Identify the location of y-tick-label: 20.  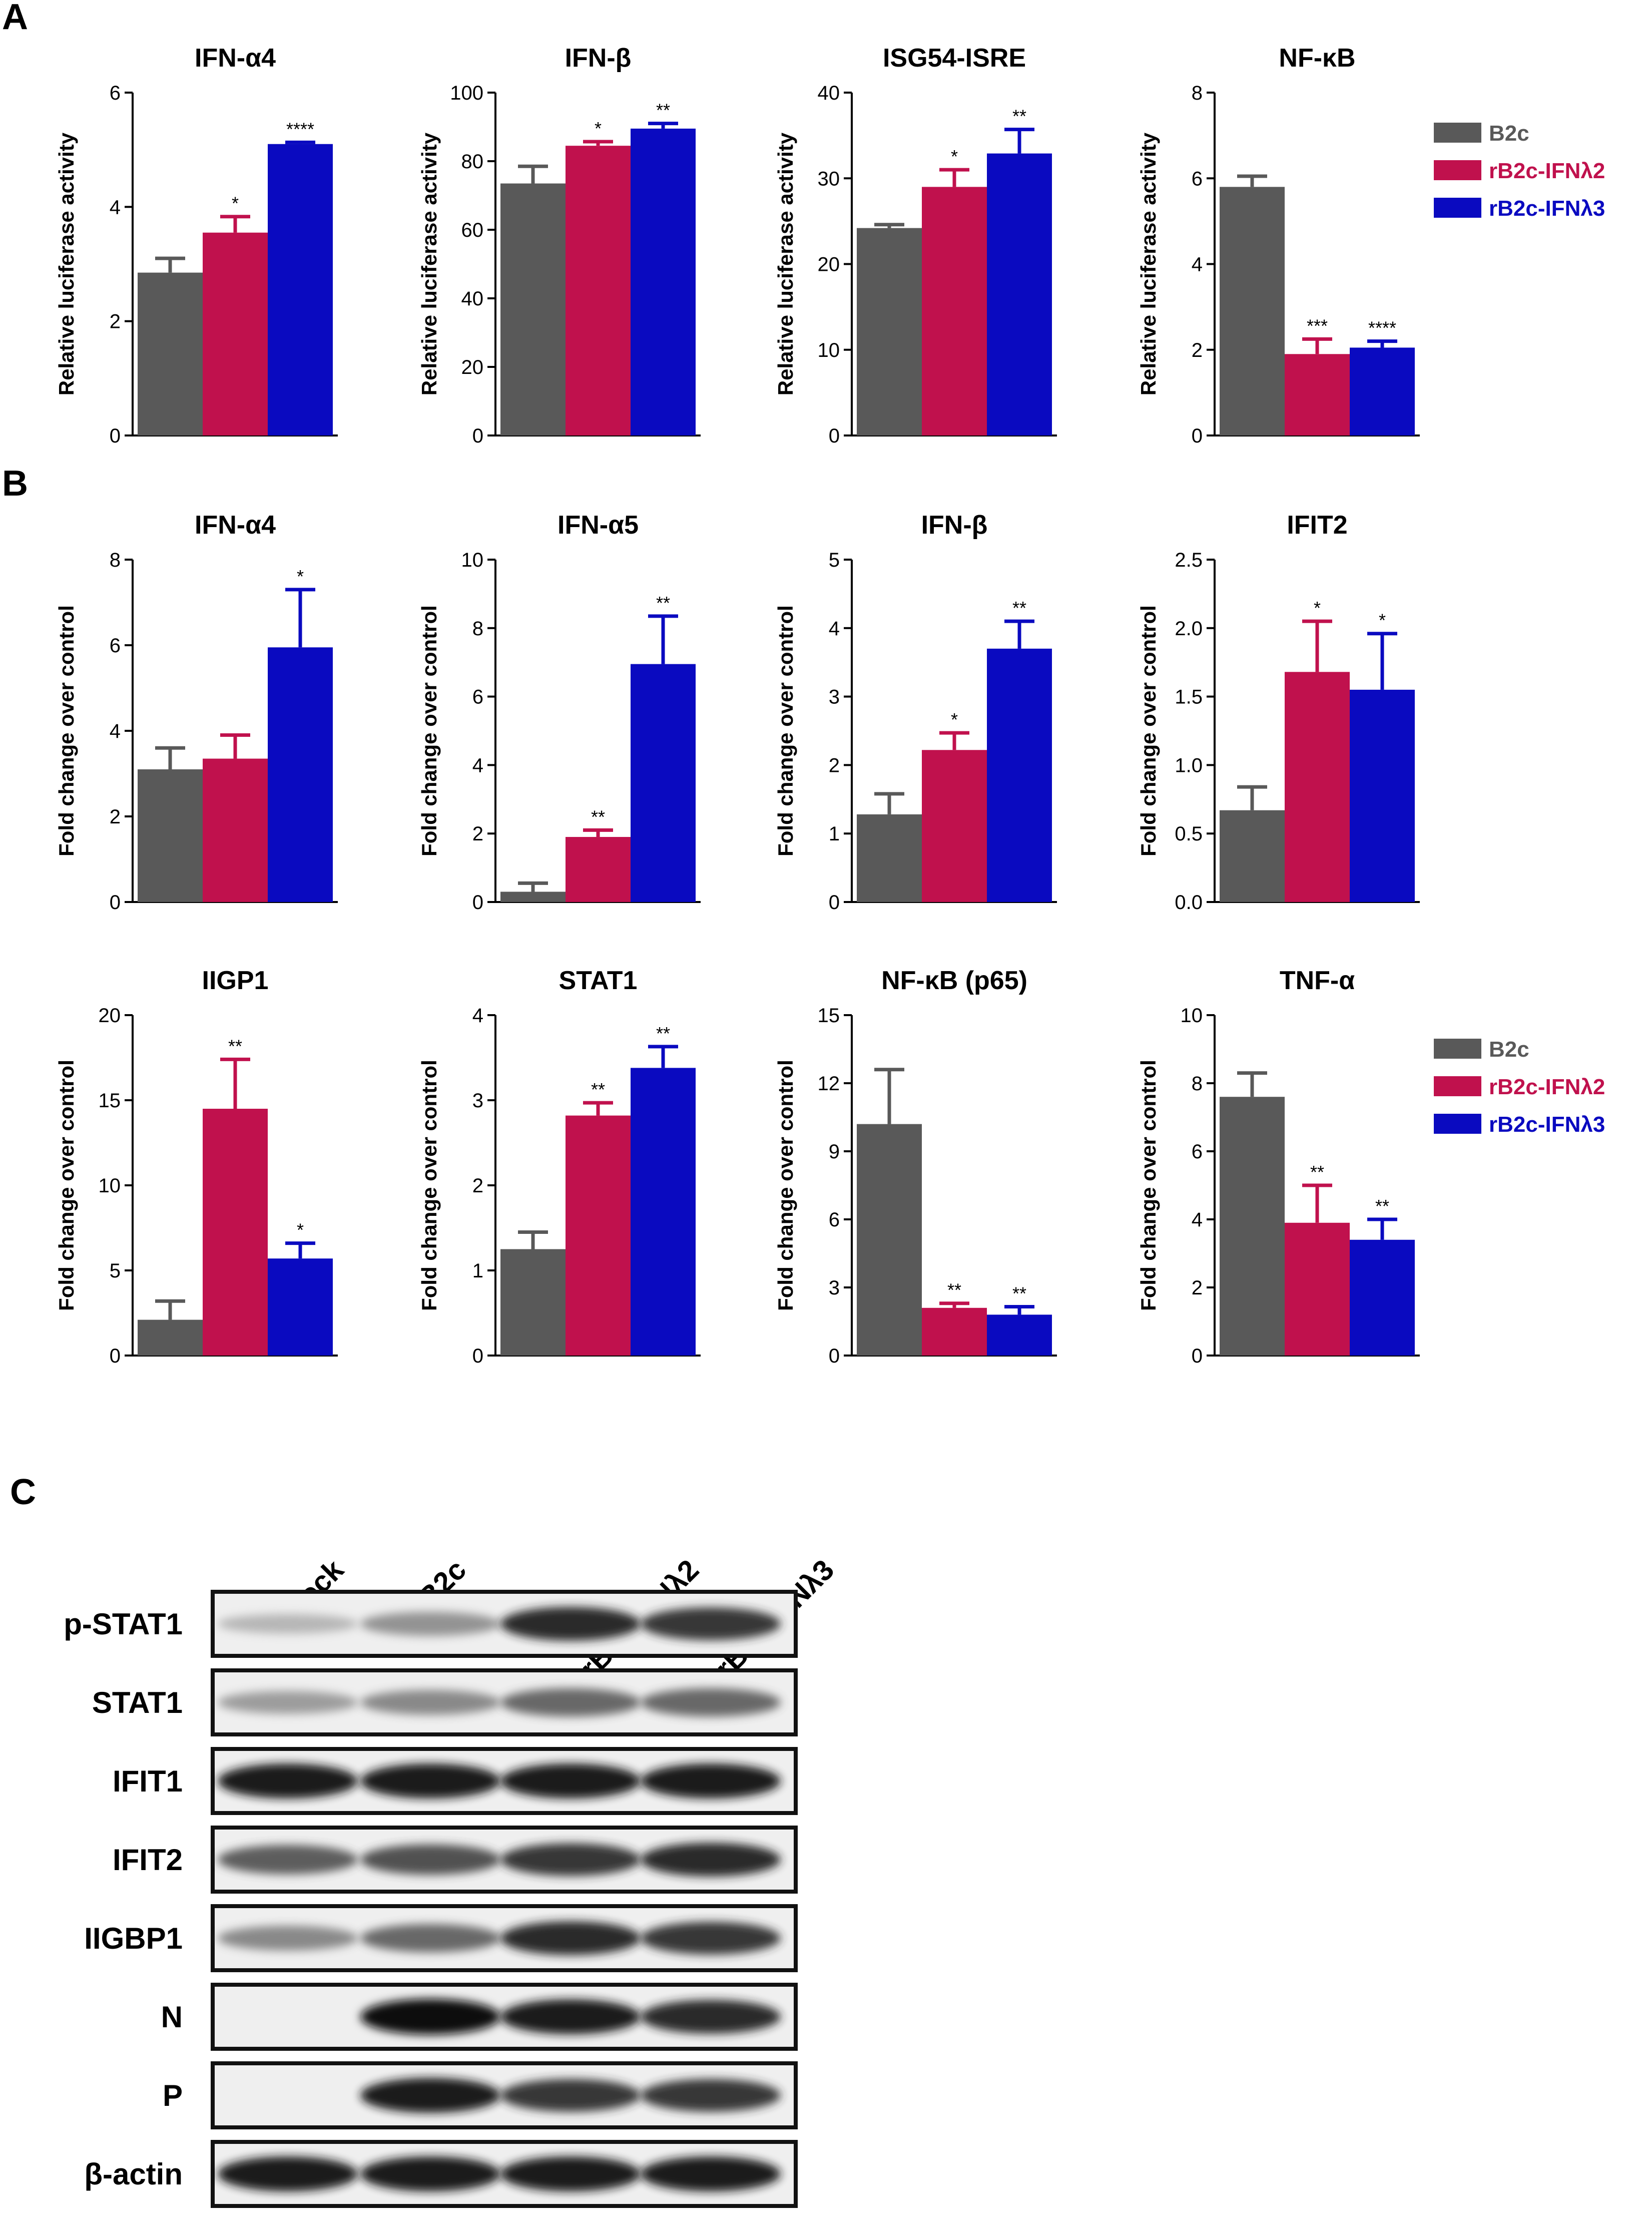
(829, 265).